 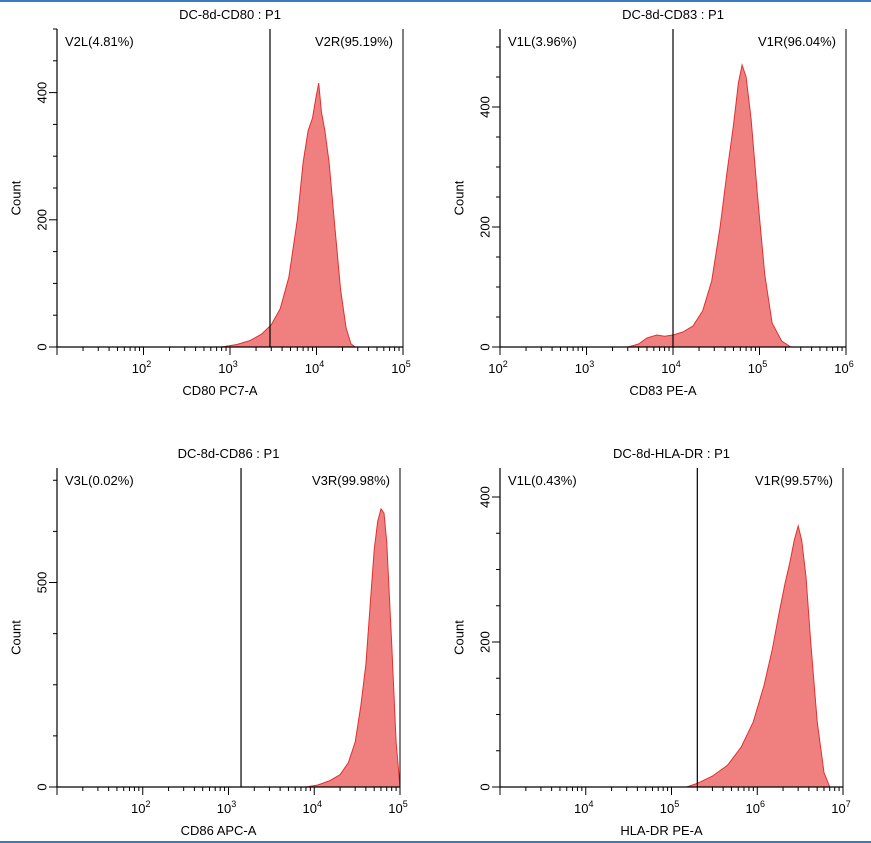 What do you see at coordinates (661, 830) in the screenshot?
I see `x-axis-label: HLA-DR PE-A` at bounding box center [661, 830].